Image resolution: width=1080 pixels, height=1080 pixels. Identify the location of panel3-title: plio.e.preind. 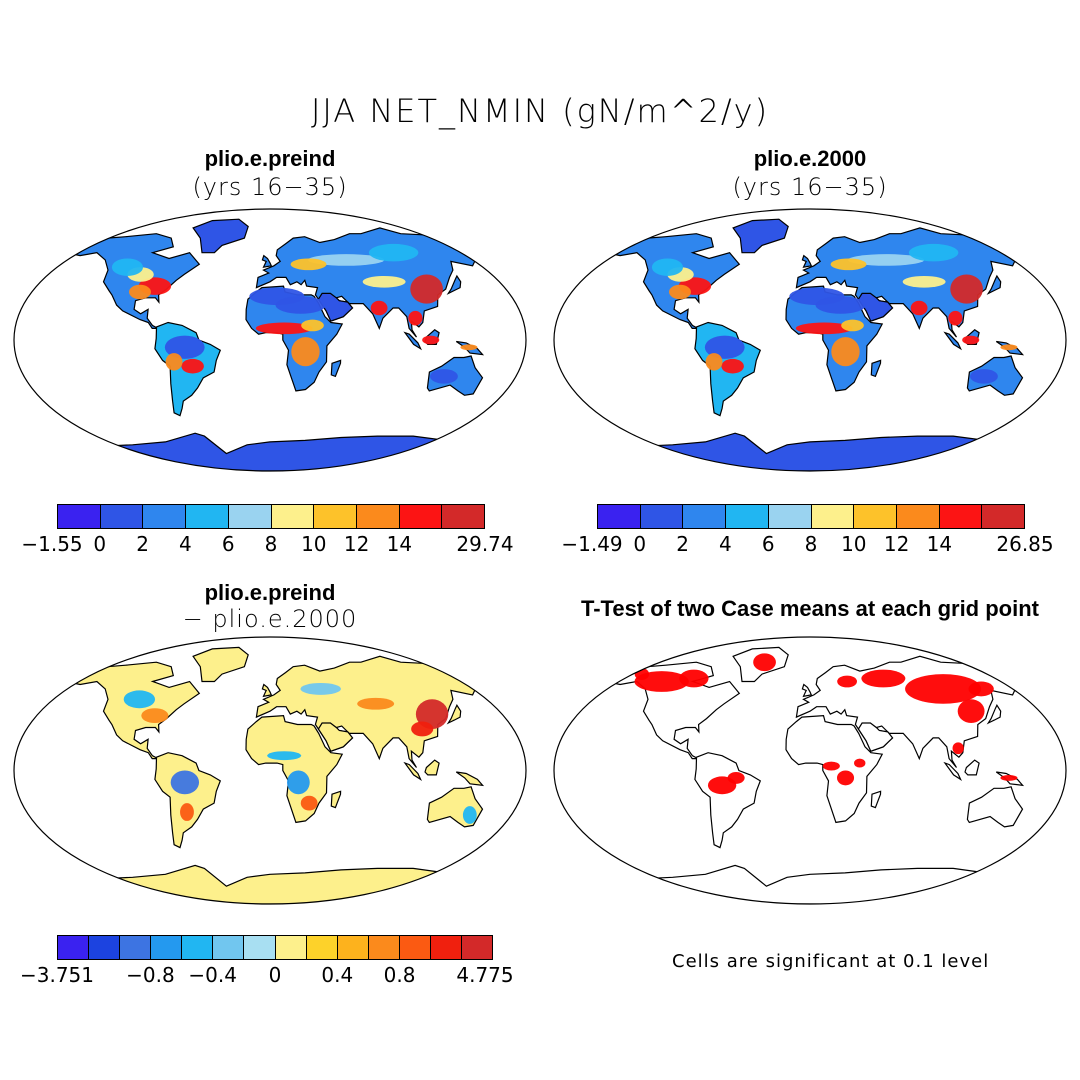
(270, 592).